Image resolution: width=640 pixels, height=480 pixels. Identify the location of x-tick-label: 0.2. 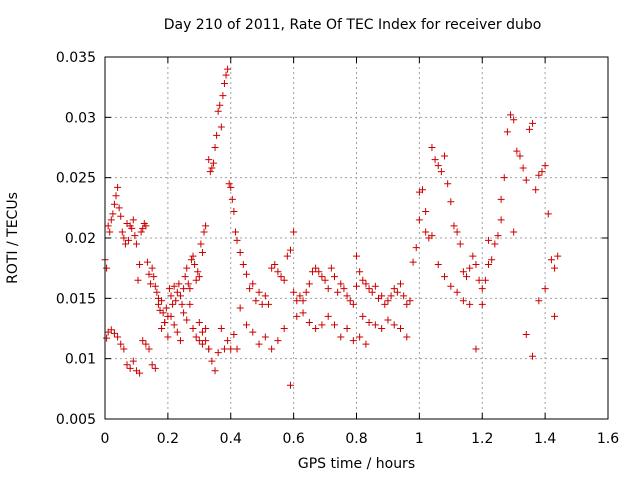
(168, 439).